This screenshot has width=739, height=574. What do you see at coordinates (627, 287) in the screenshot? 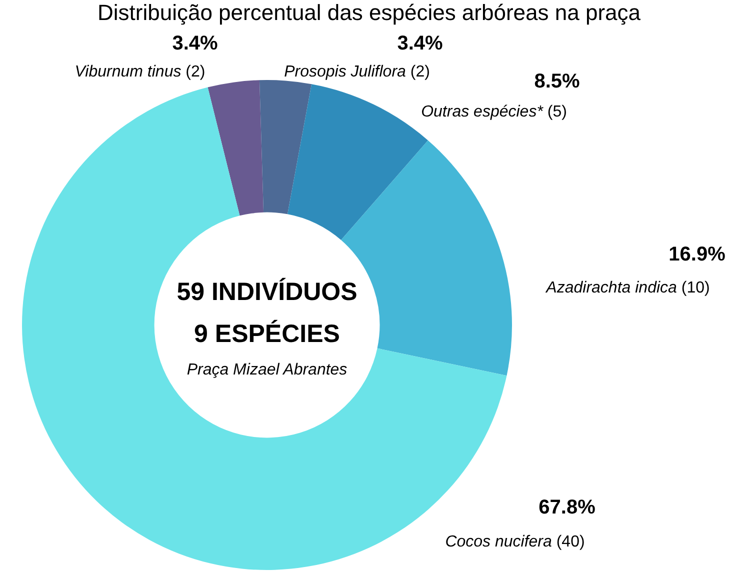
I see `slice-label: Azadirachta indica (10)` at bounding box center [627, 287].